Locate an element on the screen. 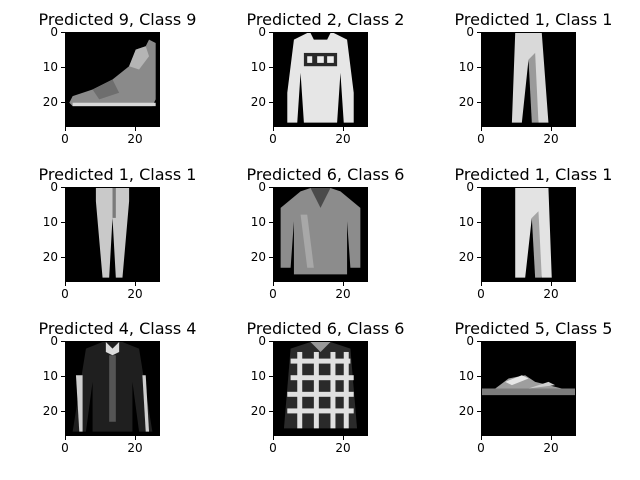 This screenshot has height=480, width=640. image-panel: Predicted 5, Class 5 0 10 20 0 20 is located at coordinates (529, 394).